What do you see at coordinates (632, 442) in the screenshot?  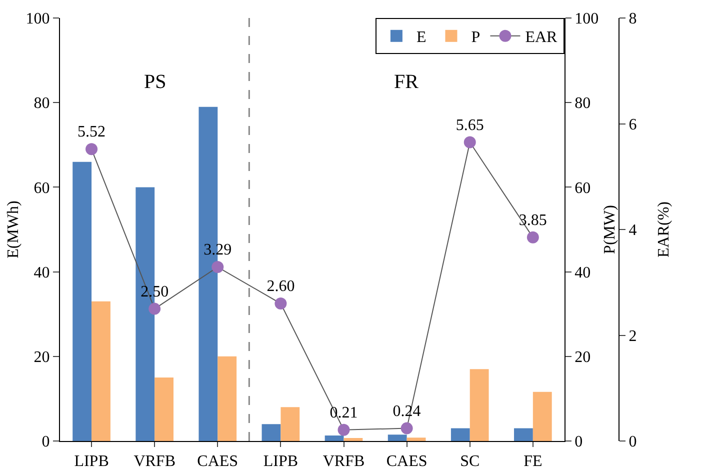 I see `y3-tick-label: 0` at bounding box center [632, 442].